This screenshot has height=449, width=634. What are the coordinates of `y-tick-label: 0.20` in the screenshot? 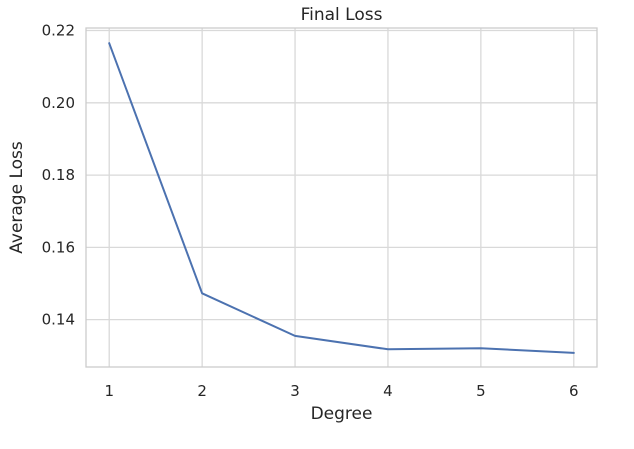 It's located at (58, 103).